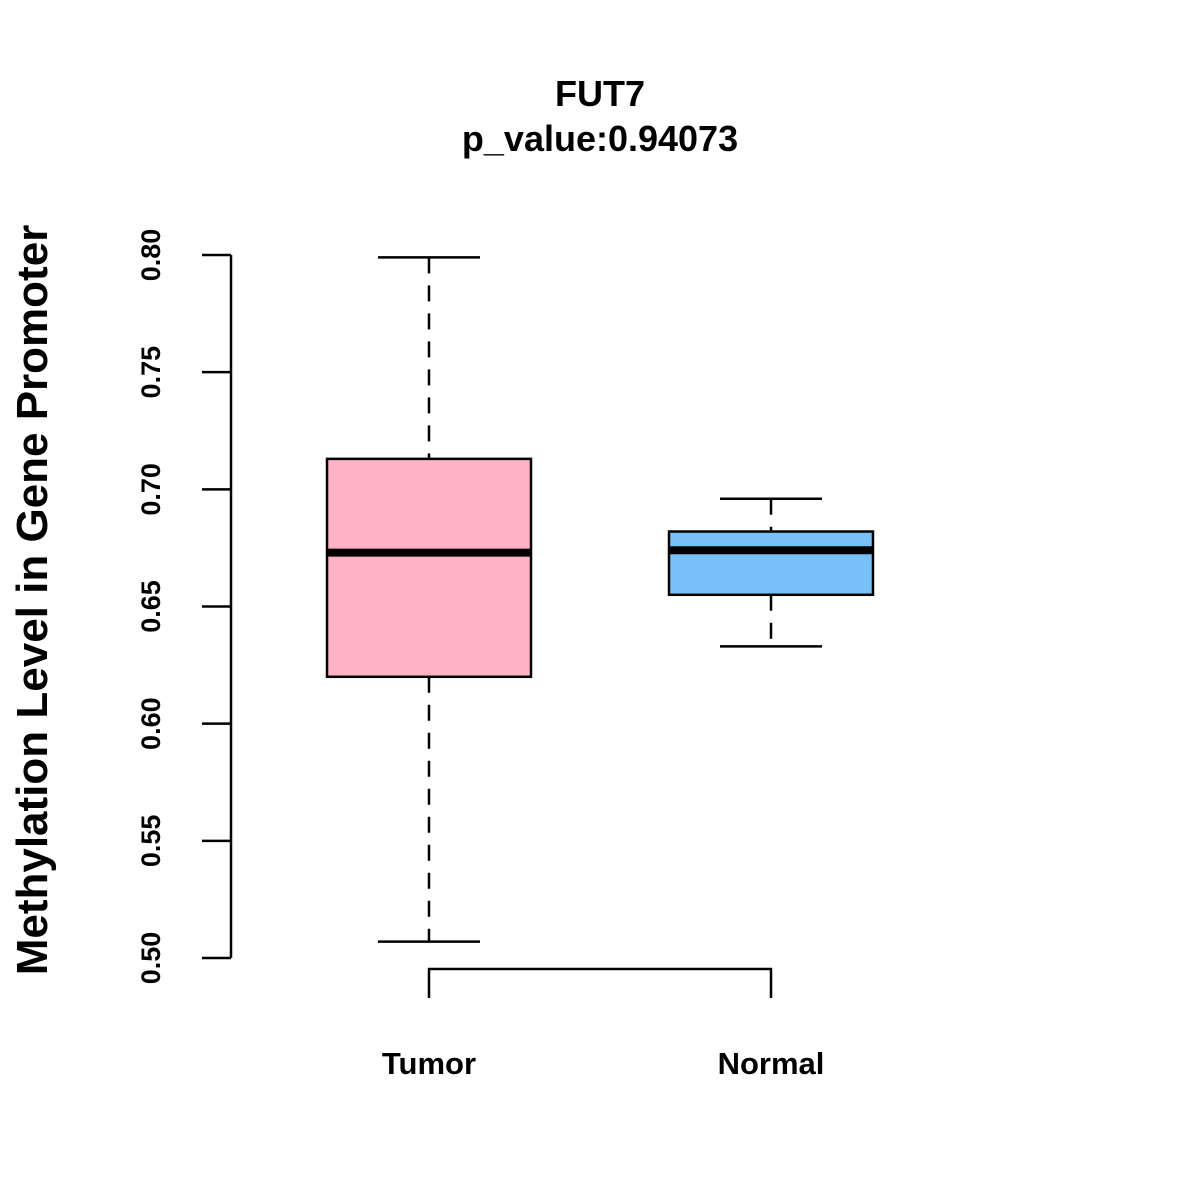 This screenshot has width=1200, height=1200. What do you see at coordinates (151, 606) in the screenshot?
I see `y-tick-label: 0.65` at bounding box center [151, 606].